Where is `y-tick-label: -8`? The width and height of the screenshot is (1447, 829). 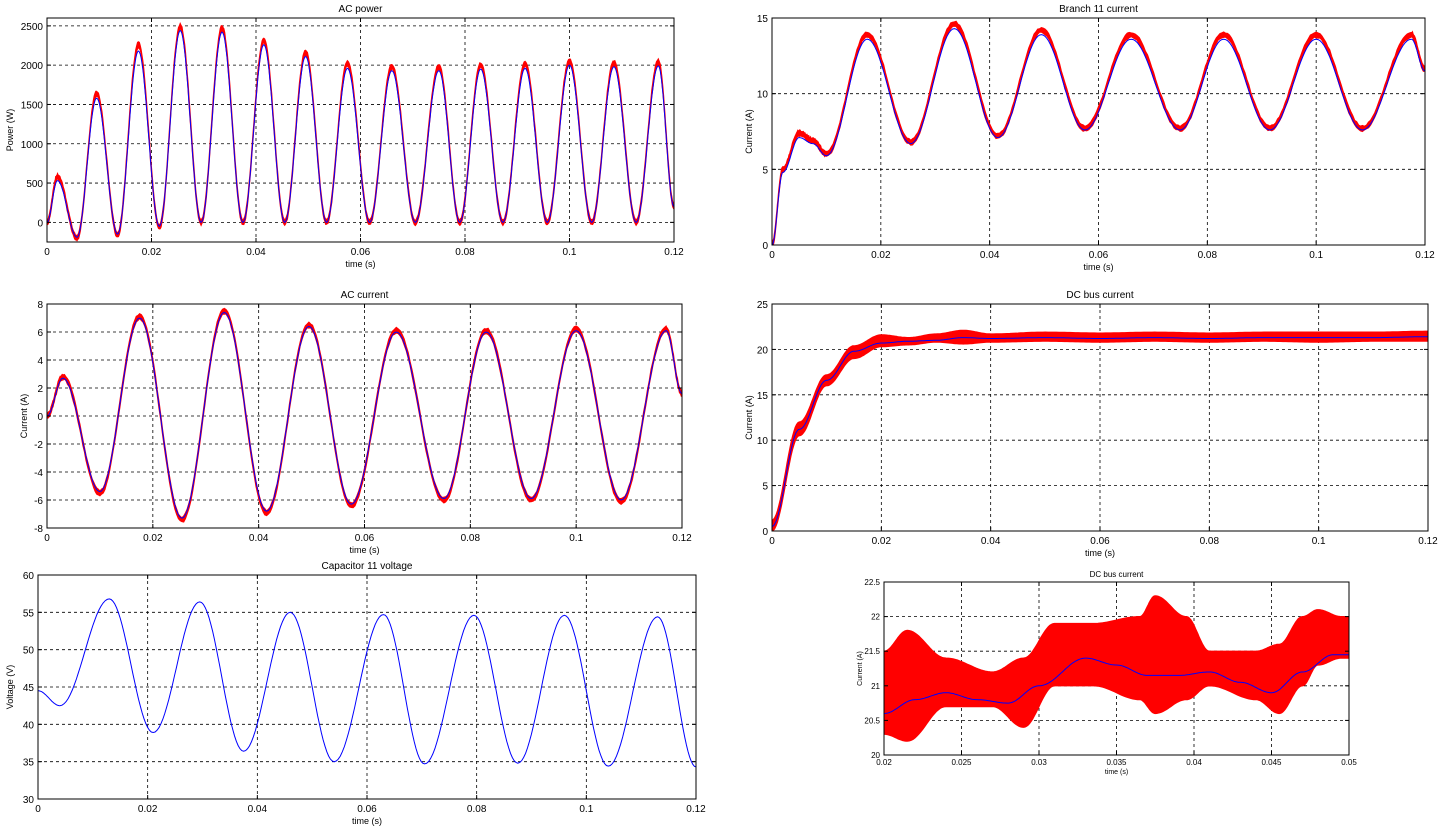
y-tick-label: -8 is located at coordinates (38, 529).